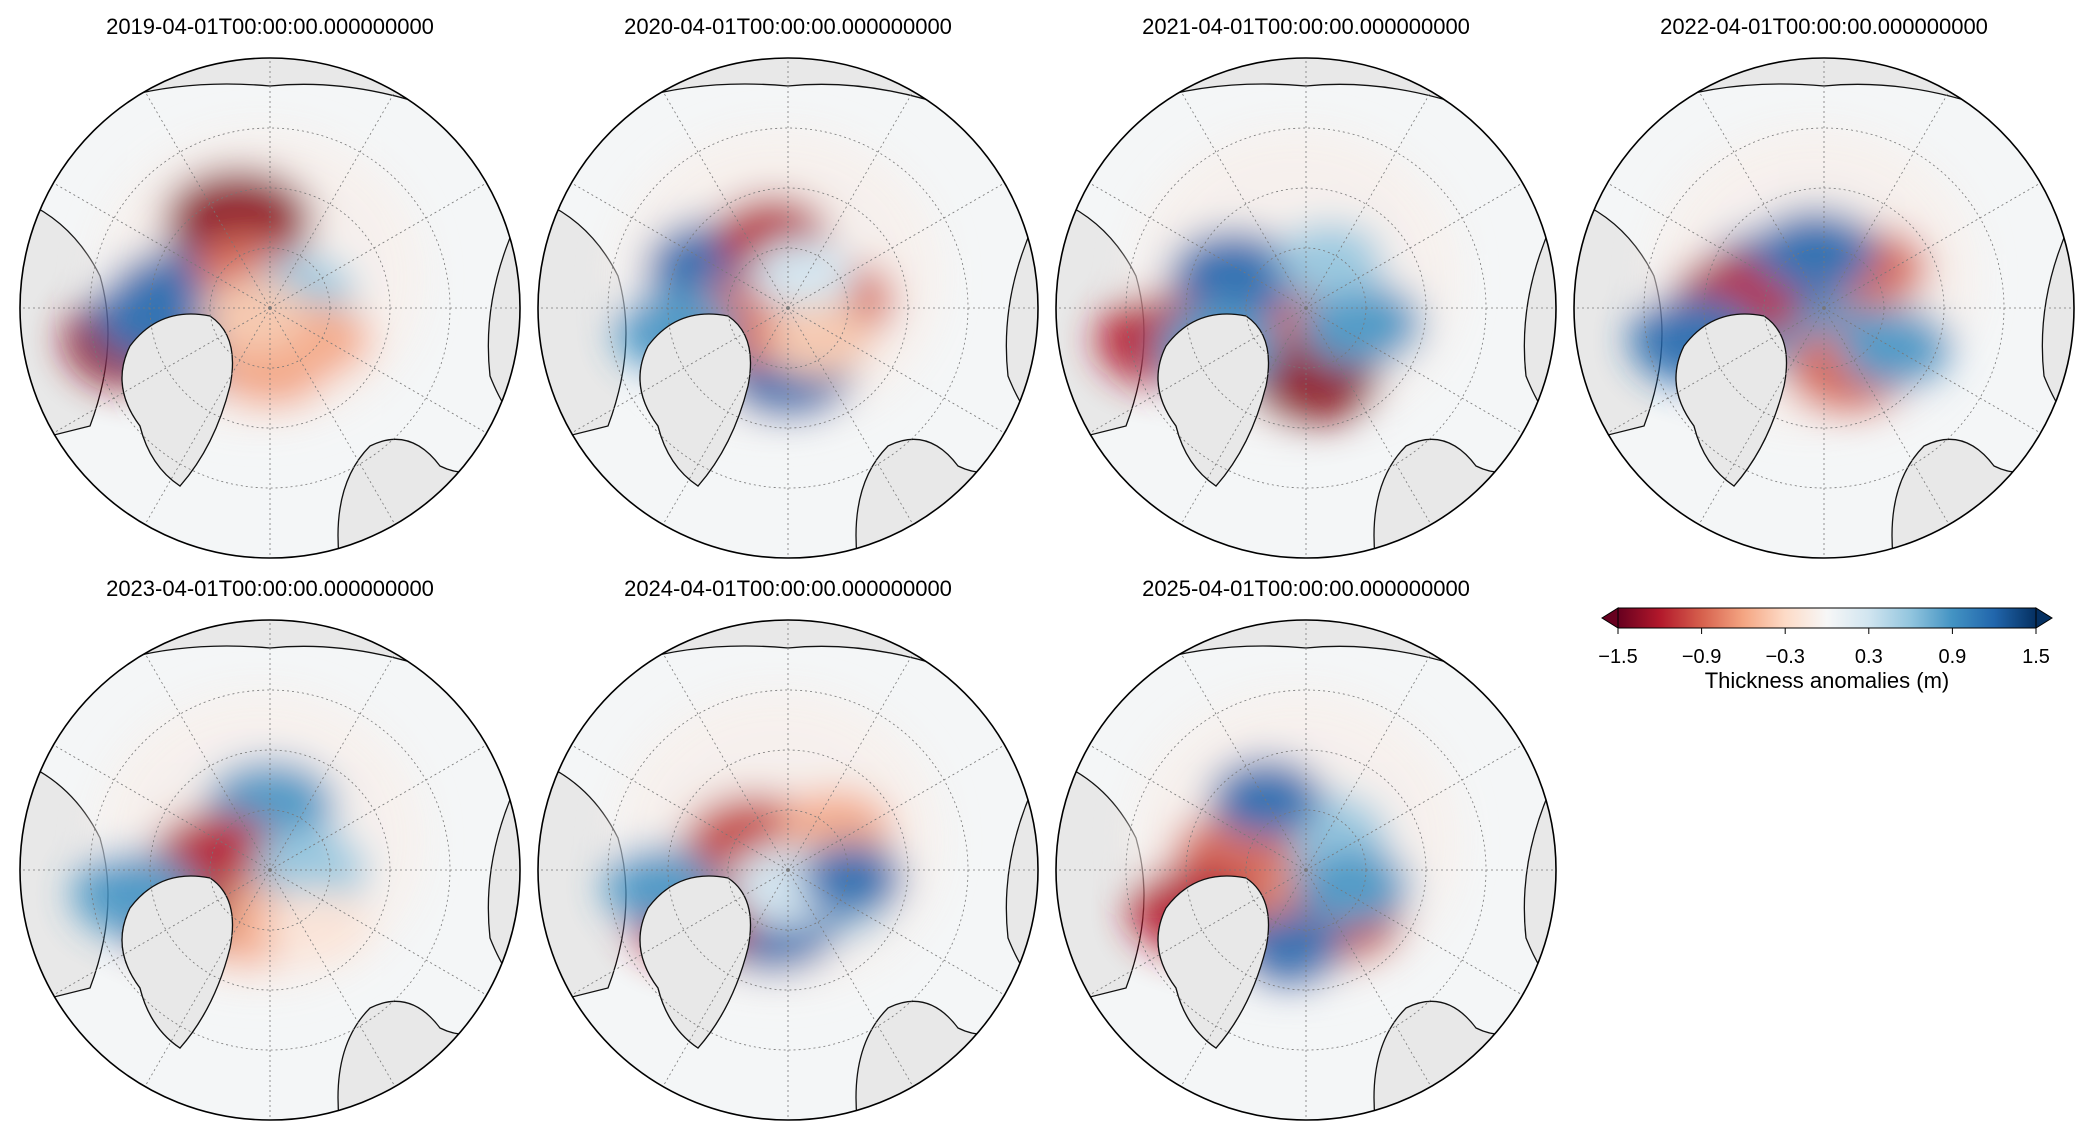  What do you see at coordinates (788, 588) in the screenshot?
I see `panel-title: 2024-04-01T00:00:00.000000000` at bounding box center [788, 588].